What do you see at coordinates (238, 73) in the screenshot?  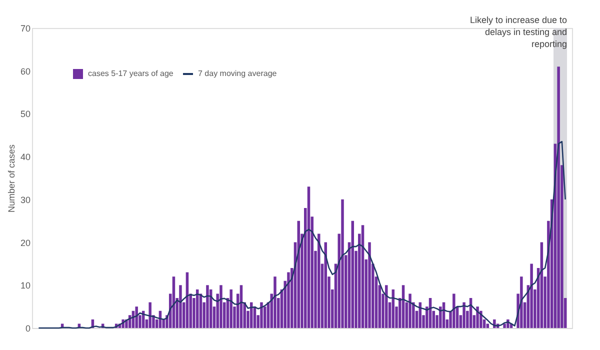 I see `legend-label: 7 day moving average` at bounding box center [238, 73].